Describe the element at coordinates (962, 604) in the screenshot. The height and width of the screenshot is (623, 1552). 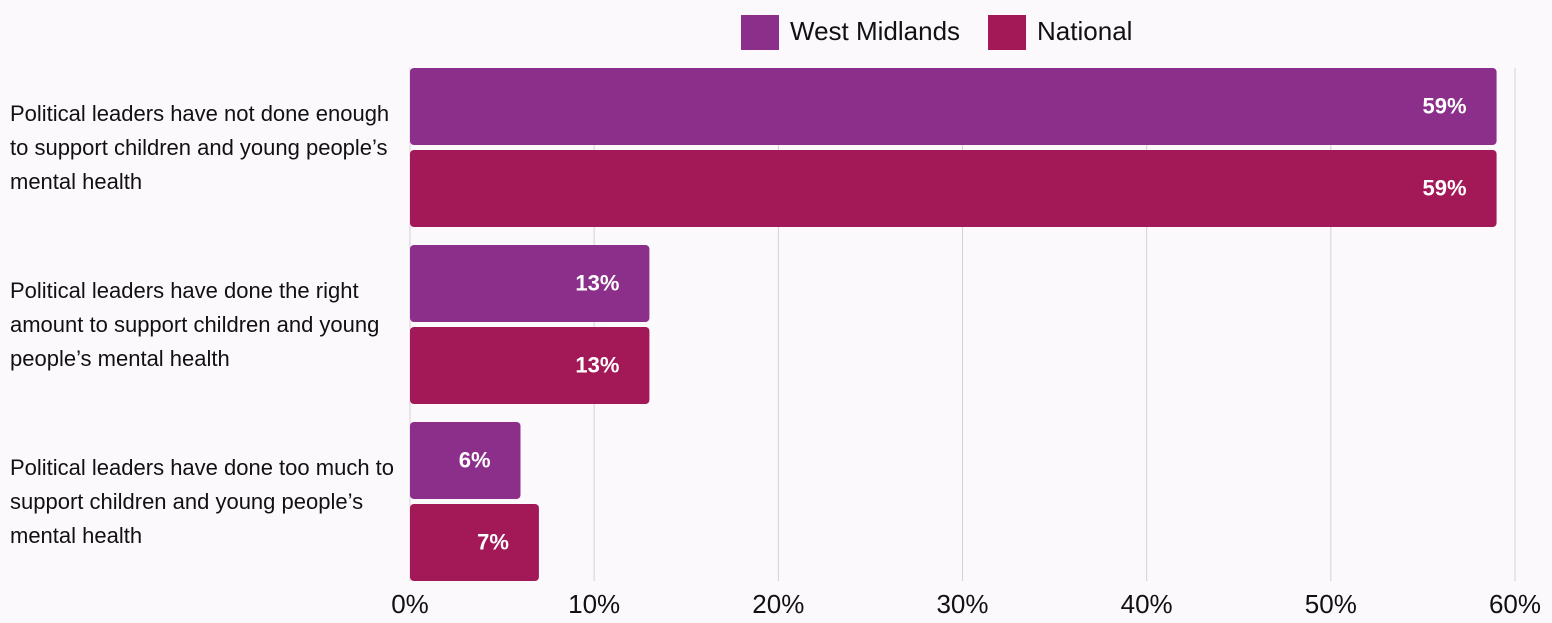
I see `x-tick-label: 30%` at that location.